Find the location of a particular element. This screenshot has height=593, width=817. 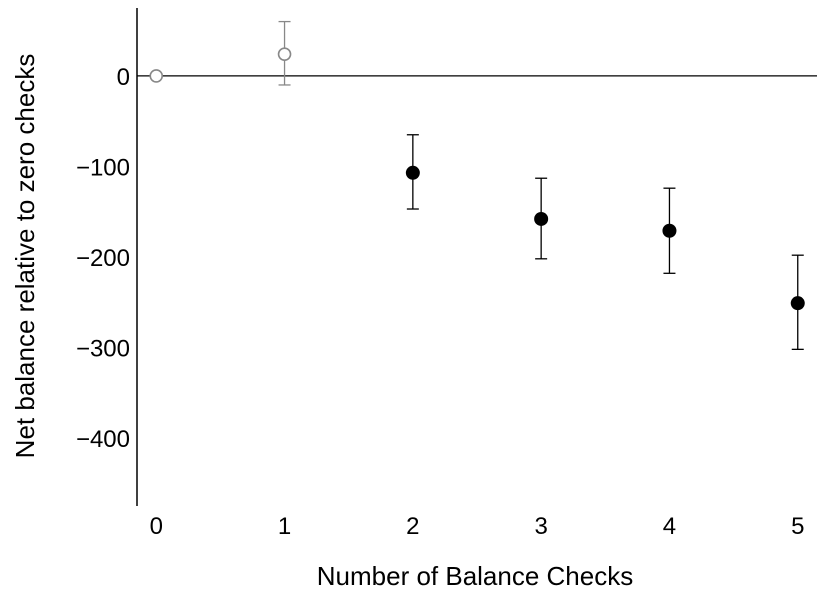

y-tick-label: −100 is located at coordinates (103, 167).